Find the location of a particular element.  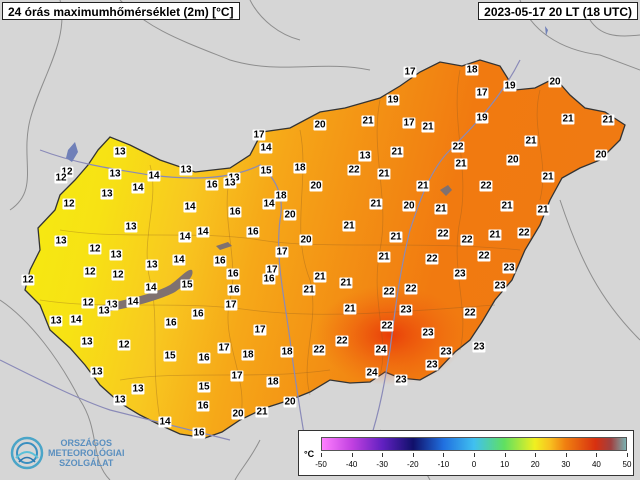

map-title: 24 órás maximumhőmérséklet (2m) [°C] is located at coordinates (121, 11).